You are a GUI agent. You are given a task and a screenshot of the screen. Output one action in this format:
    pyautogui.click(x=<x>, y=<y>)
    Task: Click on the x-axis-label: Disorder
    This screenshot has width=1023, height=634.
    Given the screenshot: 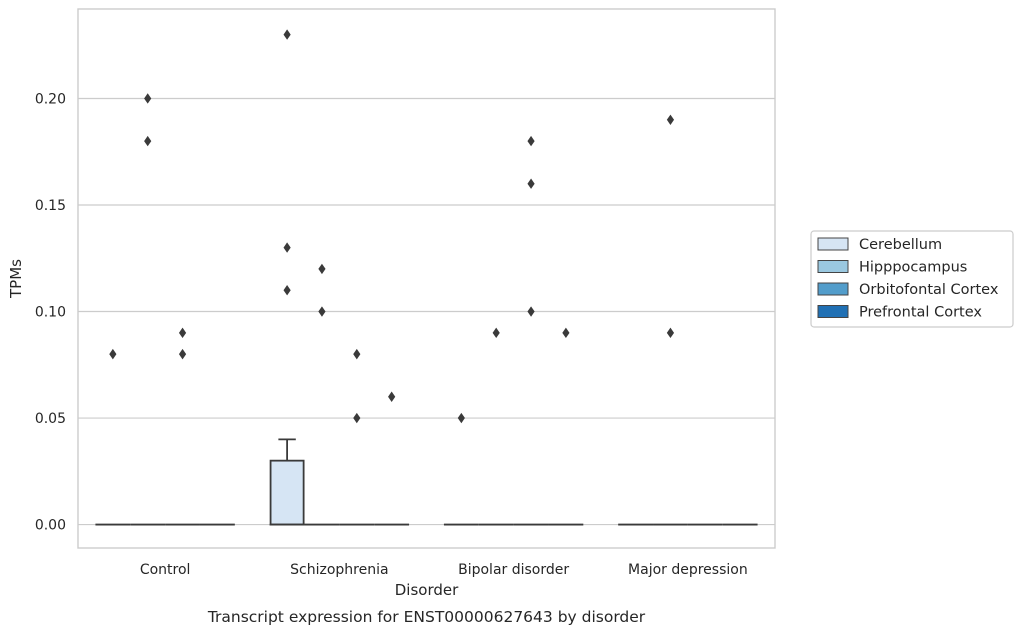 What is the action you would take?
    pyautogui.click(x=427, y=590)
    